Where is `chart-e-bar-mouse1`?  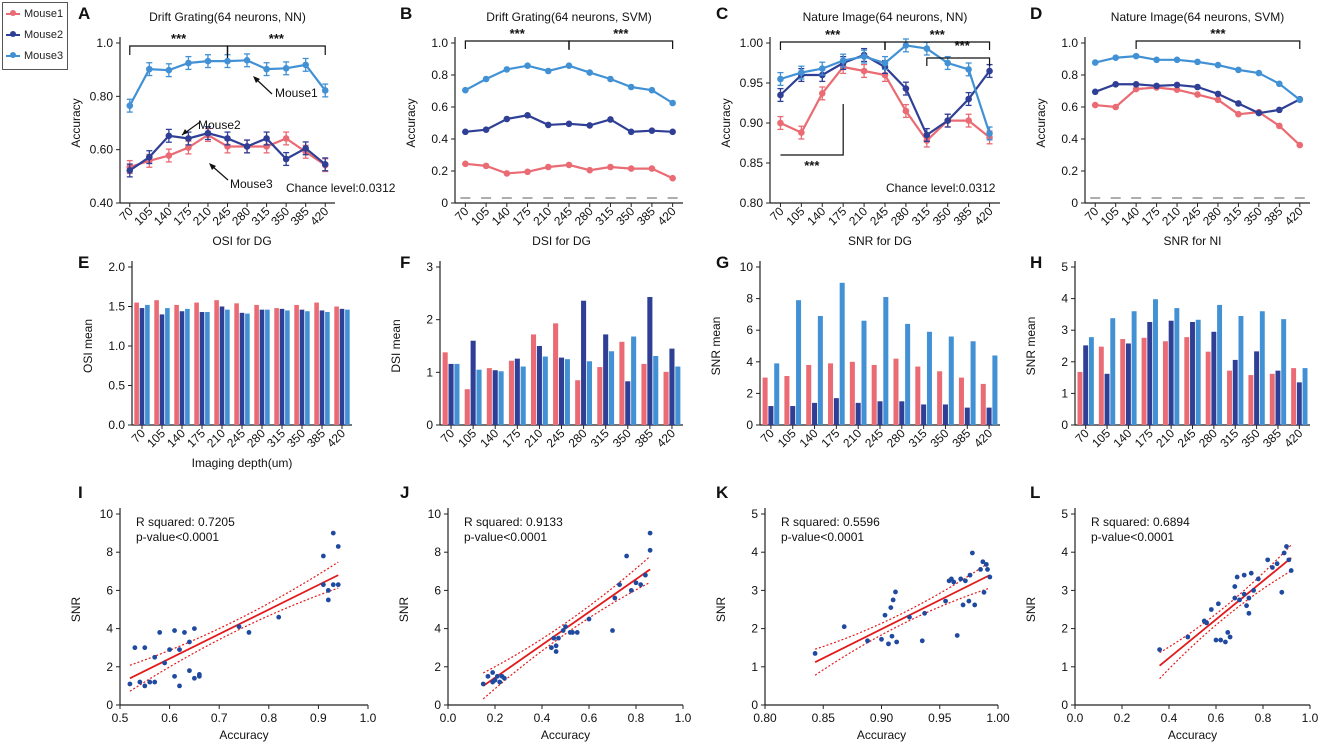 chart-e-bar-mouse1 is located at coordinates (296, 364).